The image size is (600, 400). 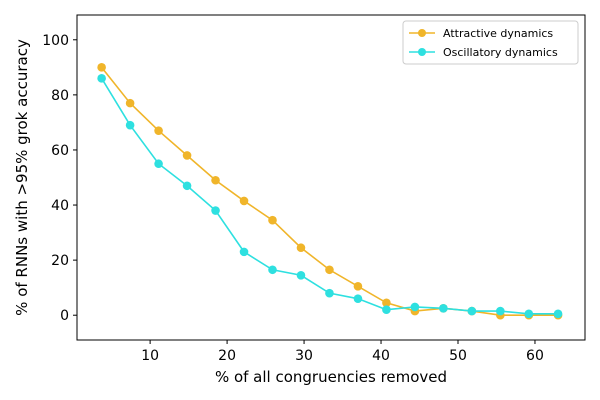 I want to click on x-tick-label: 40, so click(x=381, y=356).